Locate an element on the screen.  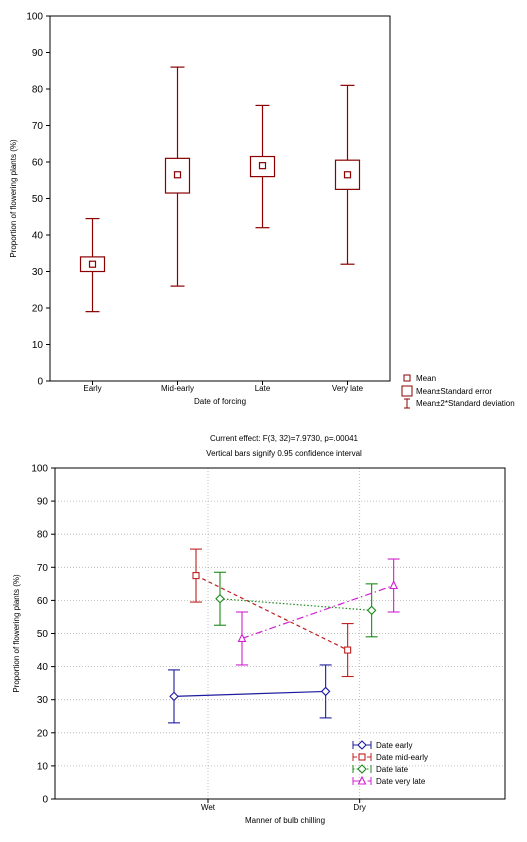
x-axis-label: Manner of bulb chilling is located at coordinates (285, 820).